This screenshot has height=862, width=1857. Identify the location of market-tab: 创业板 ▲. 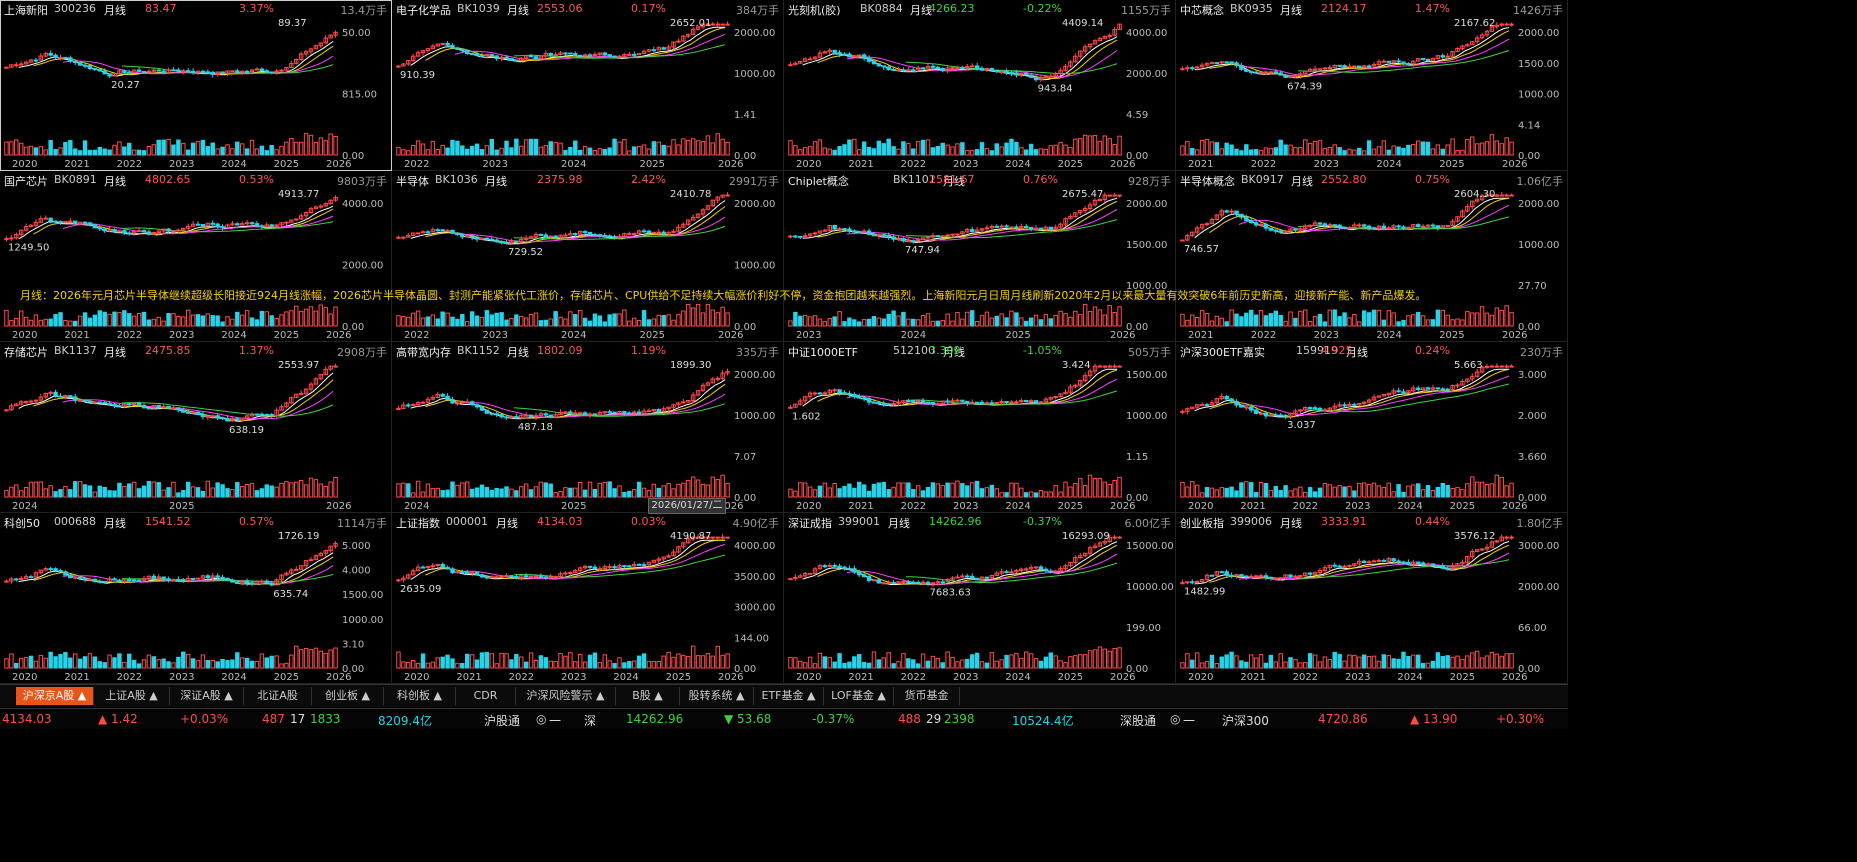
(348, 696).